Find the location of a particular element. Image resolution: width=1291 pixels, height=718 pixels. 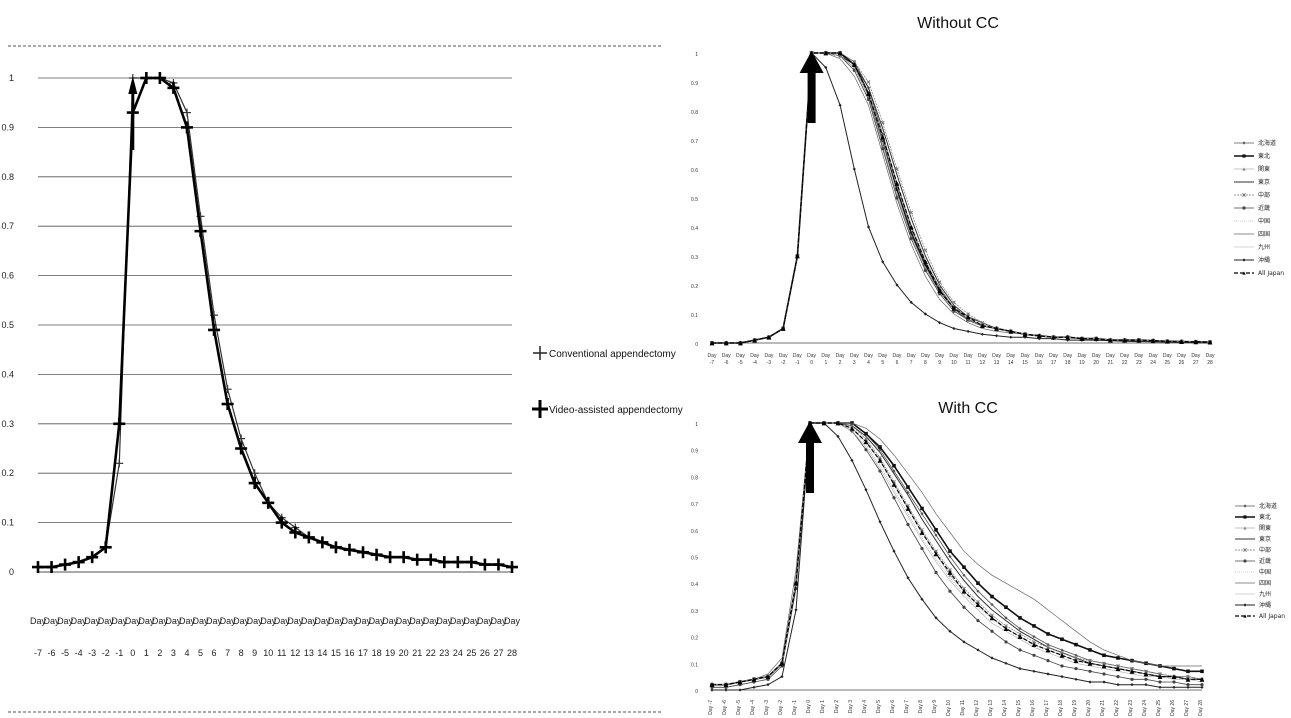

x-tick-label: Day 13 is located at coordinates (991, 708).